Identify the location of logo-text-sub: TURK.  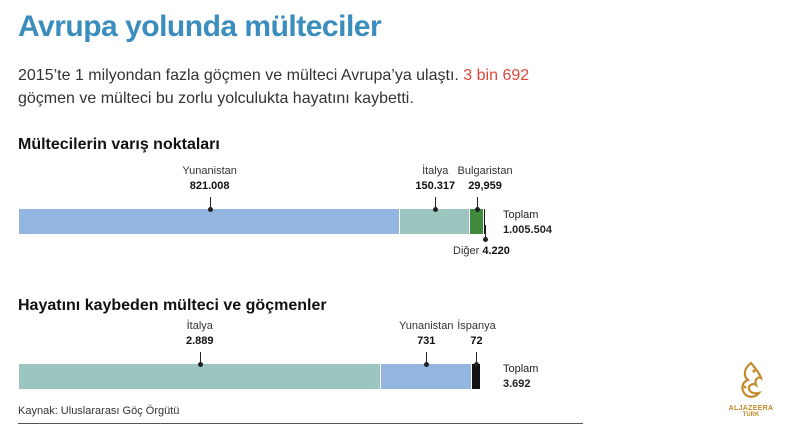
(751, 415).